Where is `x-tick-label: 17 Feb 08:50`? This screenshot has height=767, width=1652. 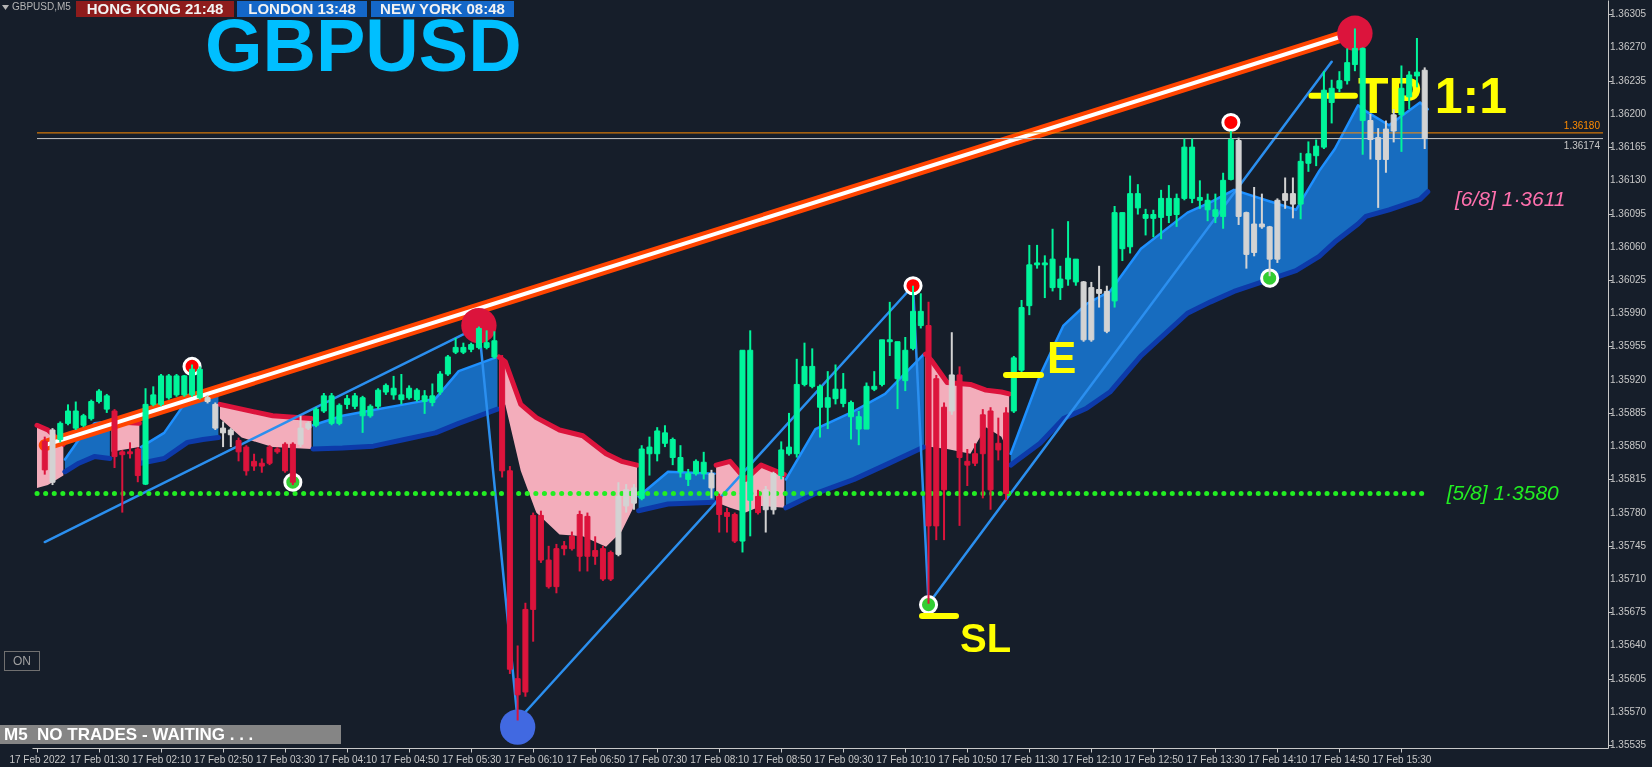
x-tick-label: 17 Feb 08:50 is located at coordinates (782, 759).